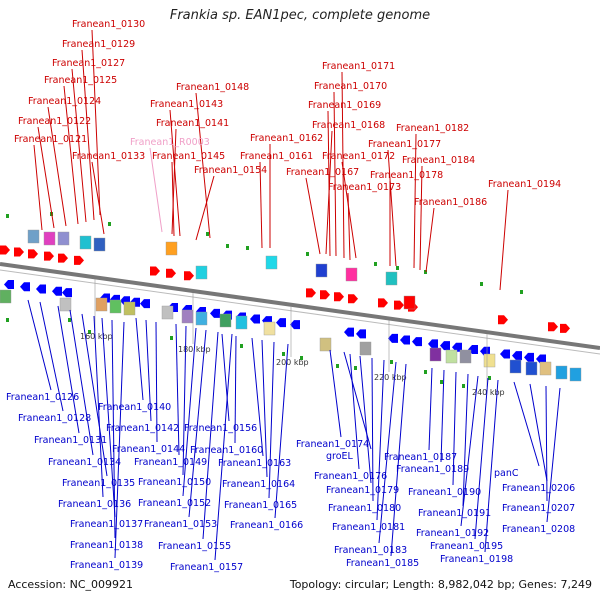 The width and height of the screenshot is (600, 600). Describe the element at coordinates (134, 407) in the screenshot. I see `bottom-gene-label: Franean1_0140` at that location.